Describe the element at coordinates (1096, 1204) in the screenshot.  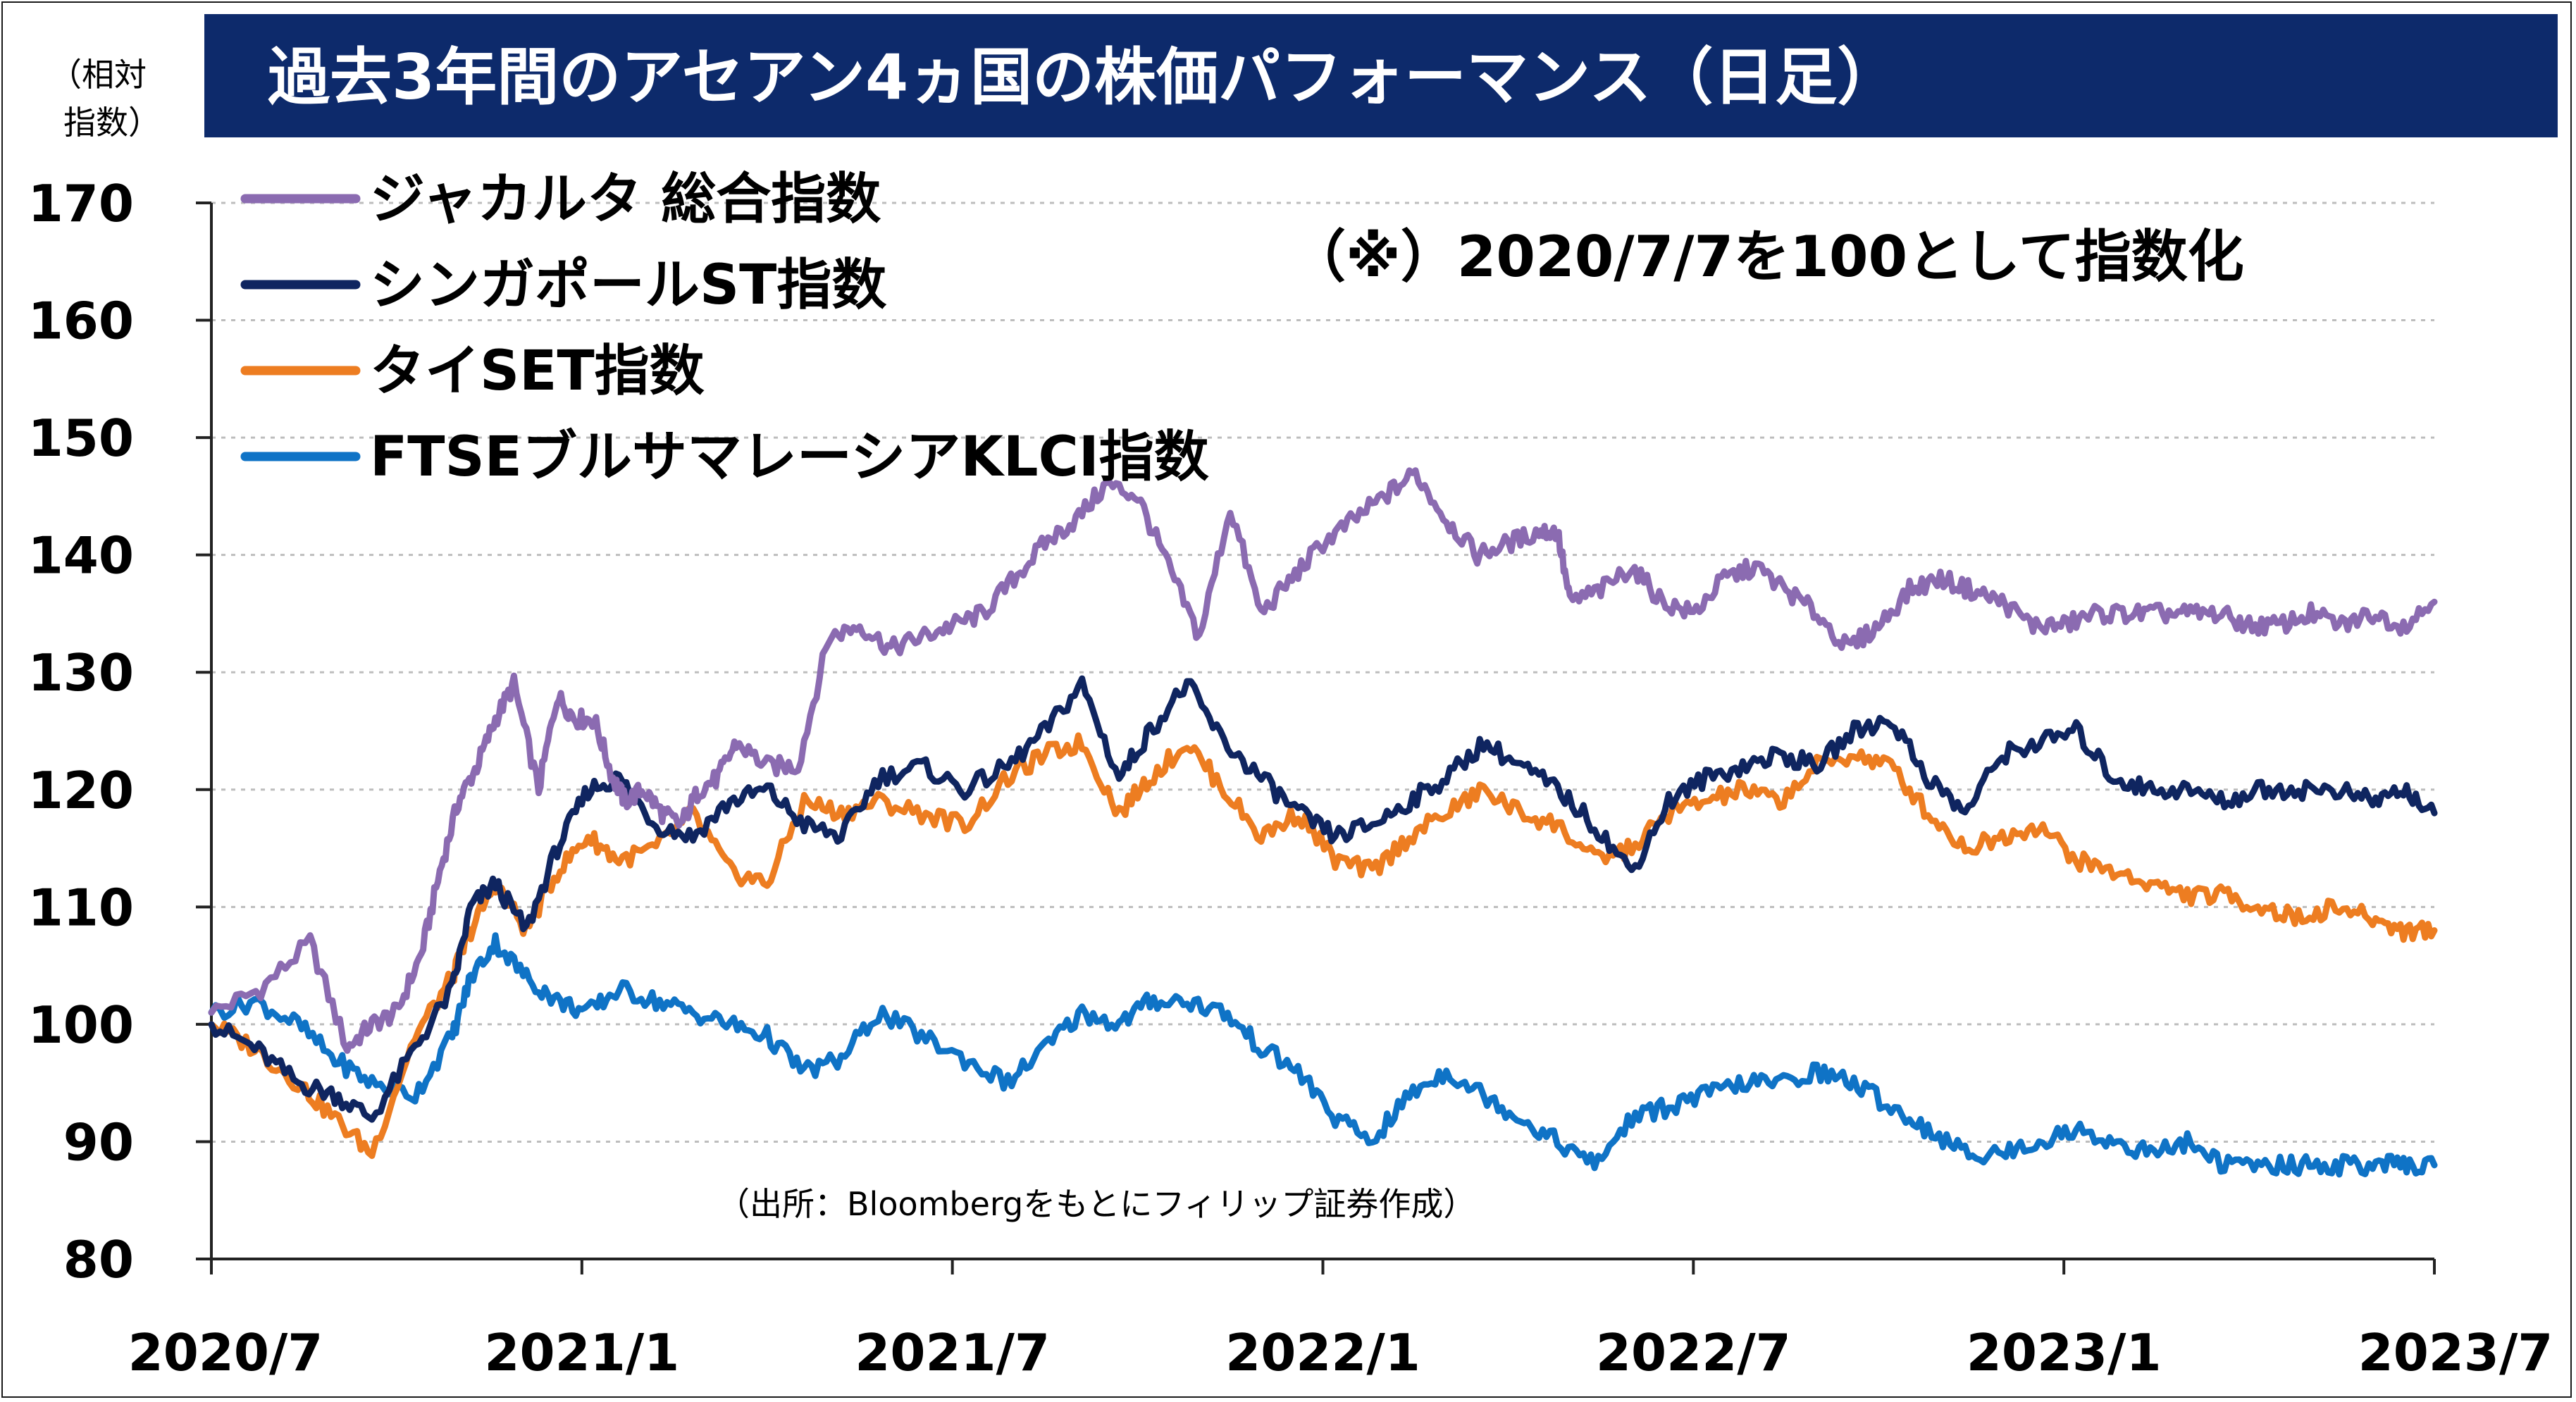
I see `source-note: （出所：Bloombergをもとにフィリップ証券作成）` at that location.